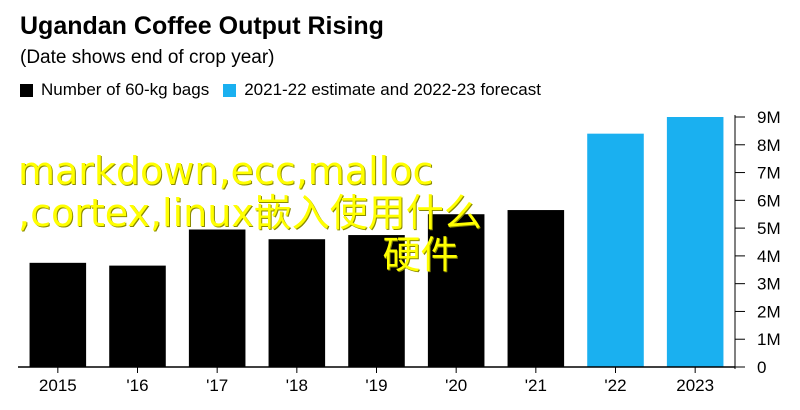 The width and height of the screenshot is (800, 410). Describe the element at coordinates (58, 385) in the screenshot. I see `x-tick-label-0: 2015` at that location.